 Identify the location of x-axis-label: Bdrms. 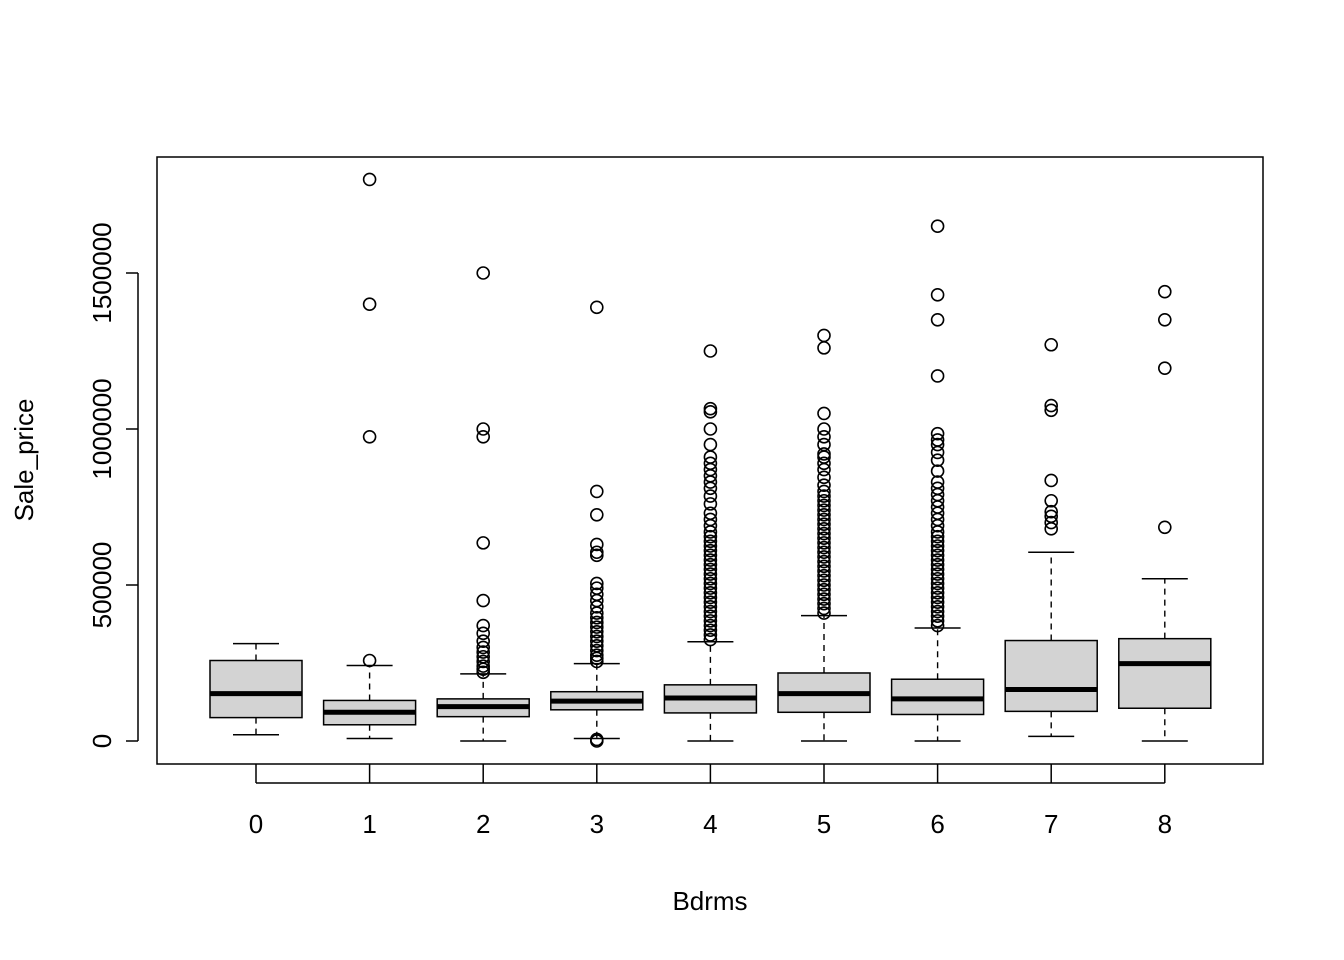
(709, 901).